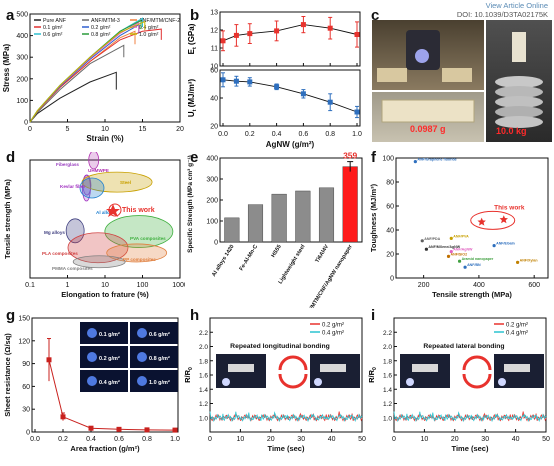  What do you see at coordinates (53, 35) in the screenshot?
I see `legend-entry: 0.6 g/m²` at bounding box center [53, 35].